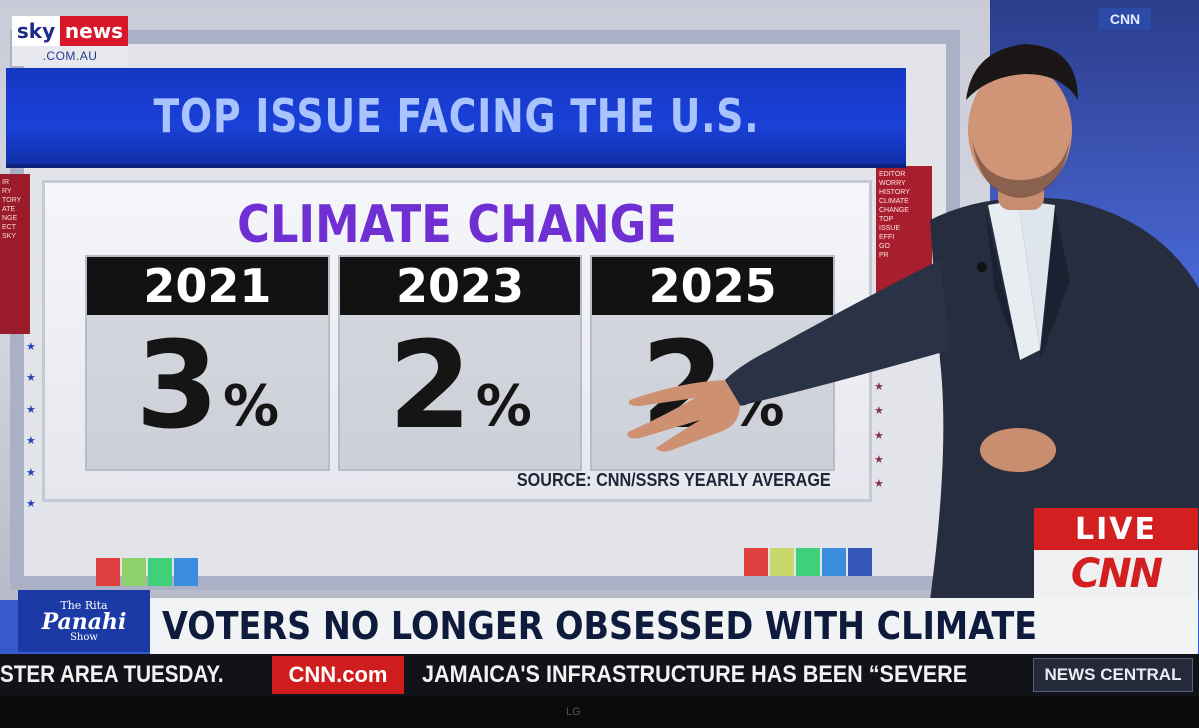 The width and height of the screenshot is (1199, 728). I want to click on left-side-tiles: IR RY TORY ATE NGE ECT SKY, so click(15, 254).